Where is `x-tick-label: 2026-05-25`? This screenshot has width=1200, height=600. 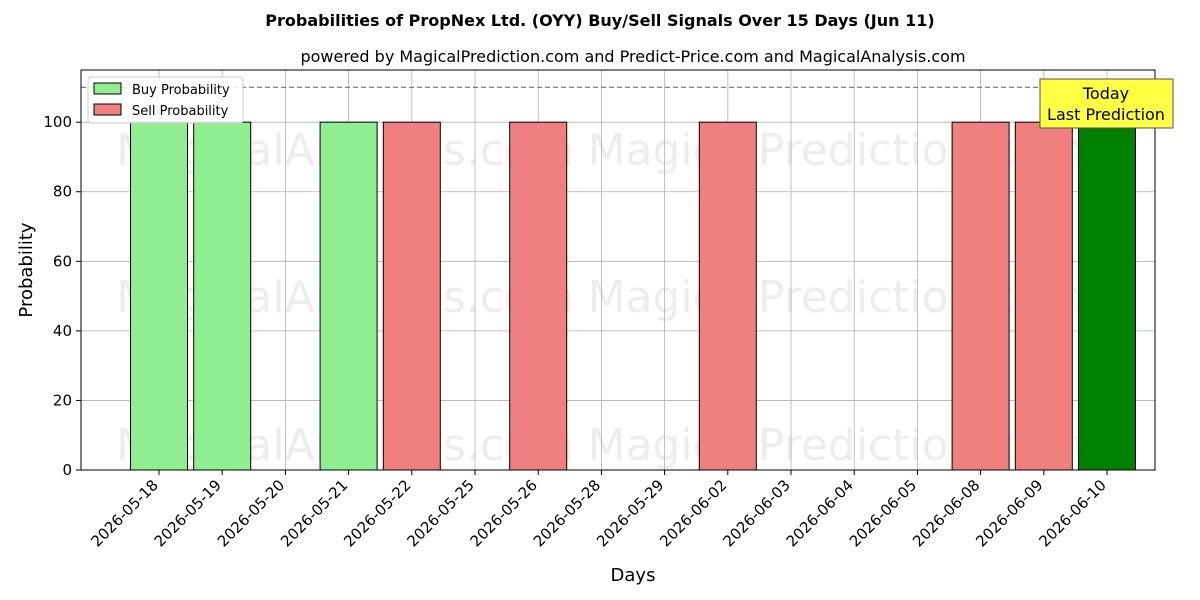
x-tick-label: 2026-05-25 is located at coordinates (440, 513).